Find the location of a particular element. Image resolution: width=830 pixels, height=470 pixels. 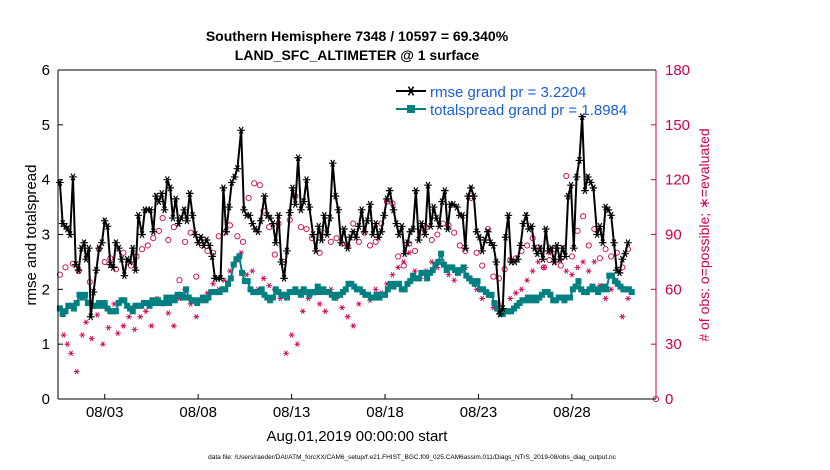

y2-tick-label: 60 is located at coordinates (673, 289).